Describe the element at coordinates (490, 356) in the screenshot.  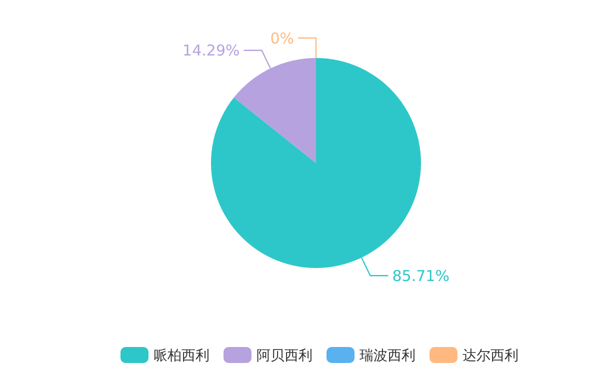
I see `legend-label: 达尔西利` at that location.